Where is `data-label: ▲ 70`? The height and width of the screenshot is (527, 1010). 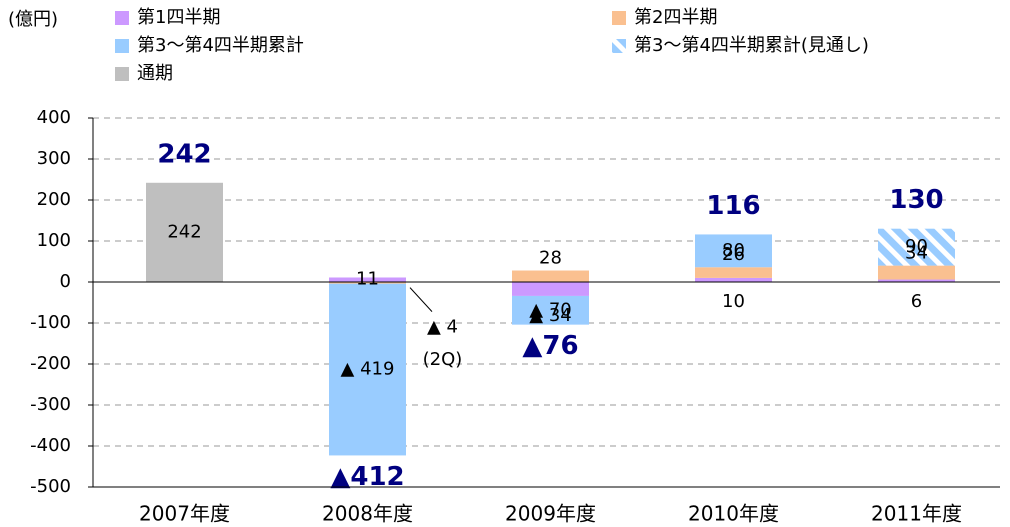 data-label: ▲ 70 is located at coordinates (550, 309).